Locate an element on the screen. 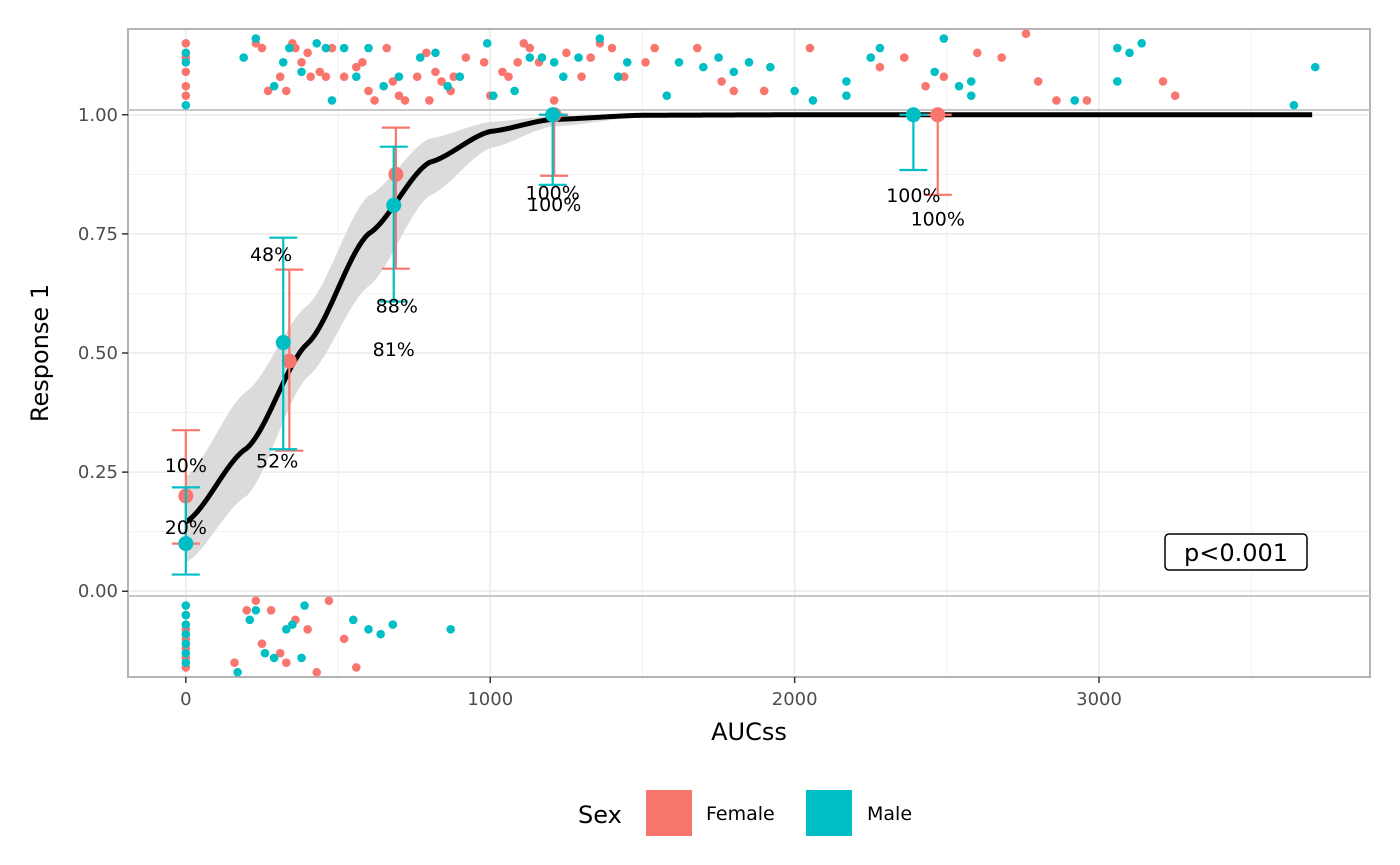 This screenshot has width=1400, height=865. percent-label-female: 48% is located at coordinates (271, 255).